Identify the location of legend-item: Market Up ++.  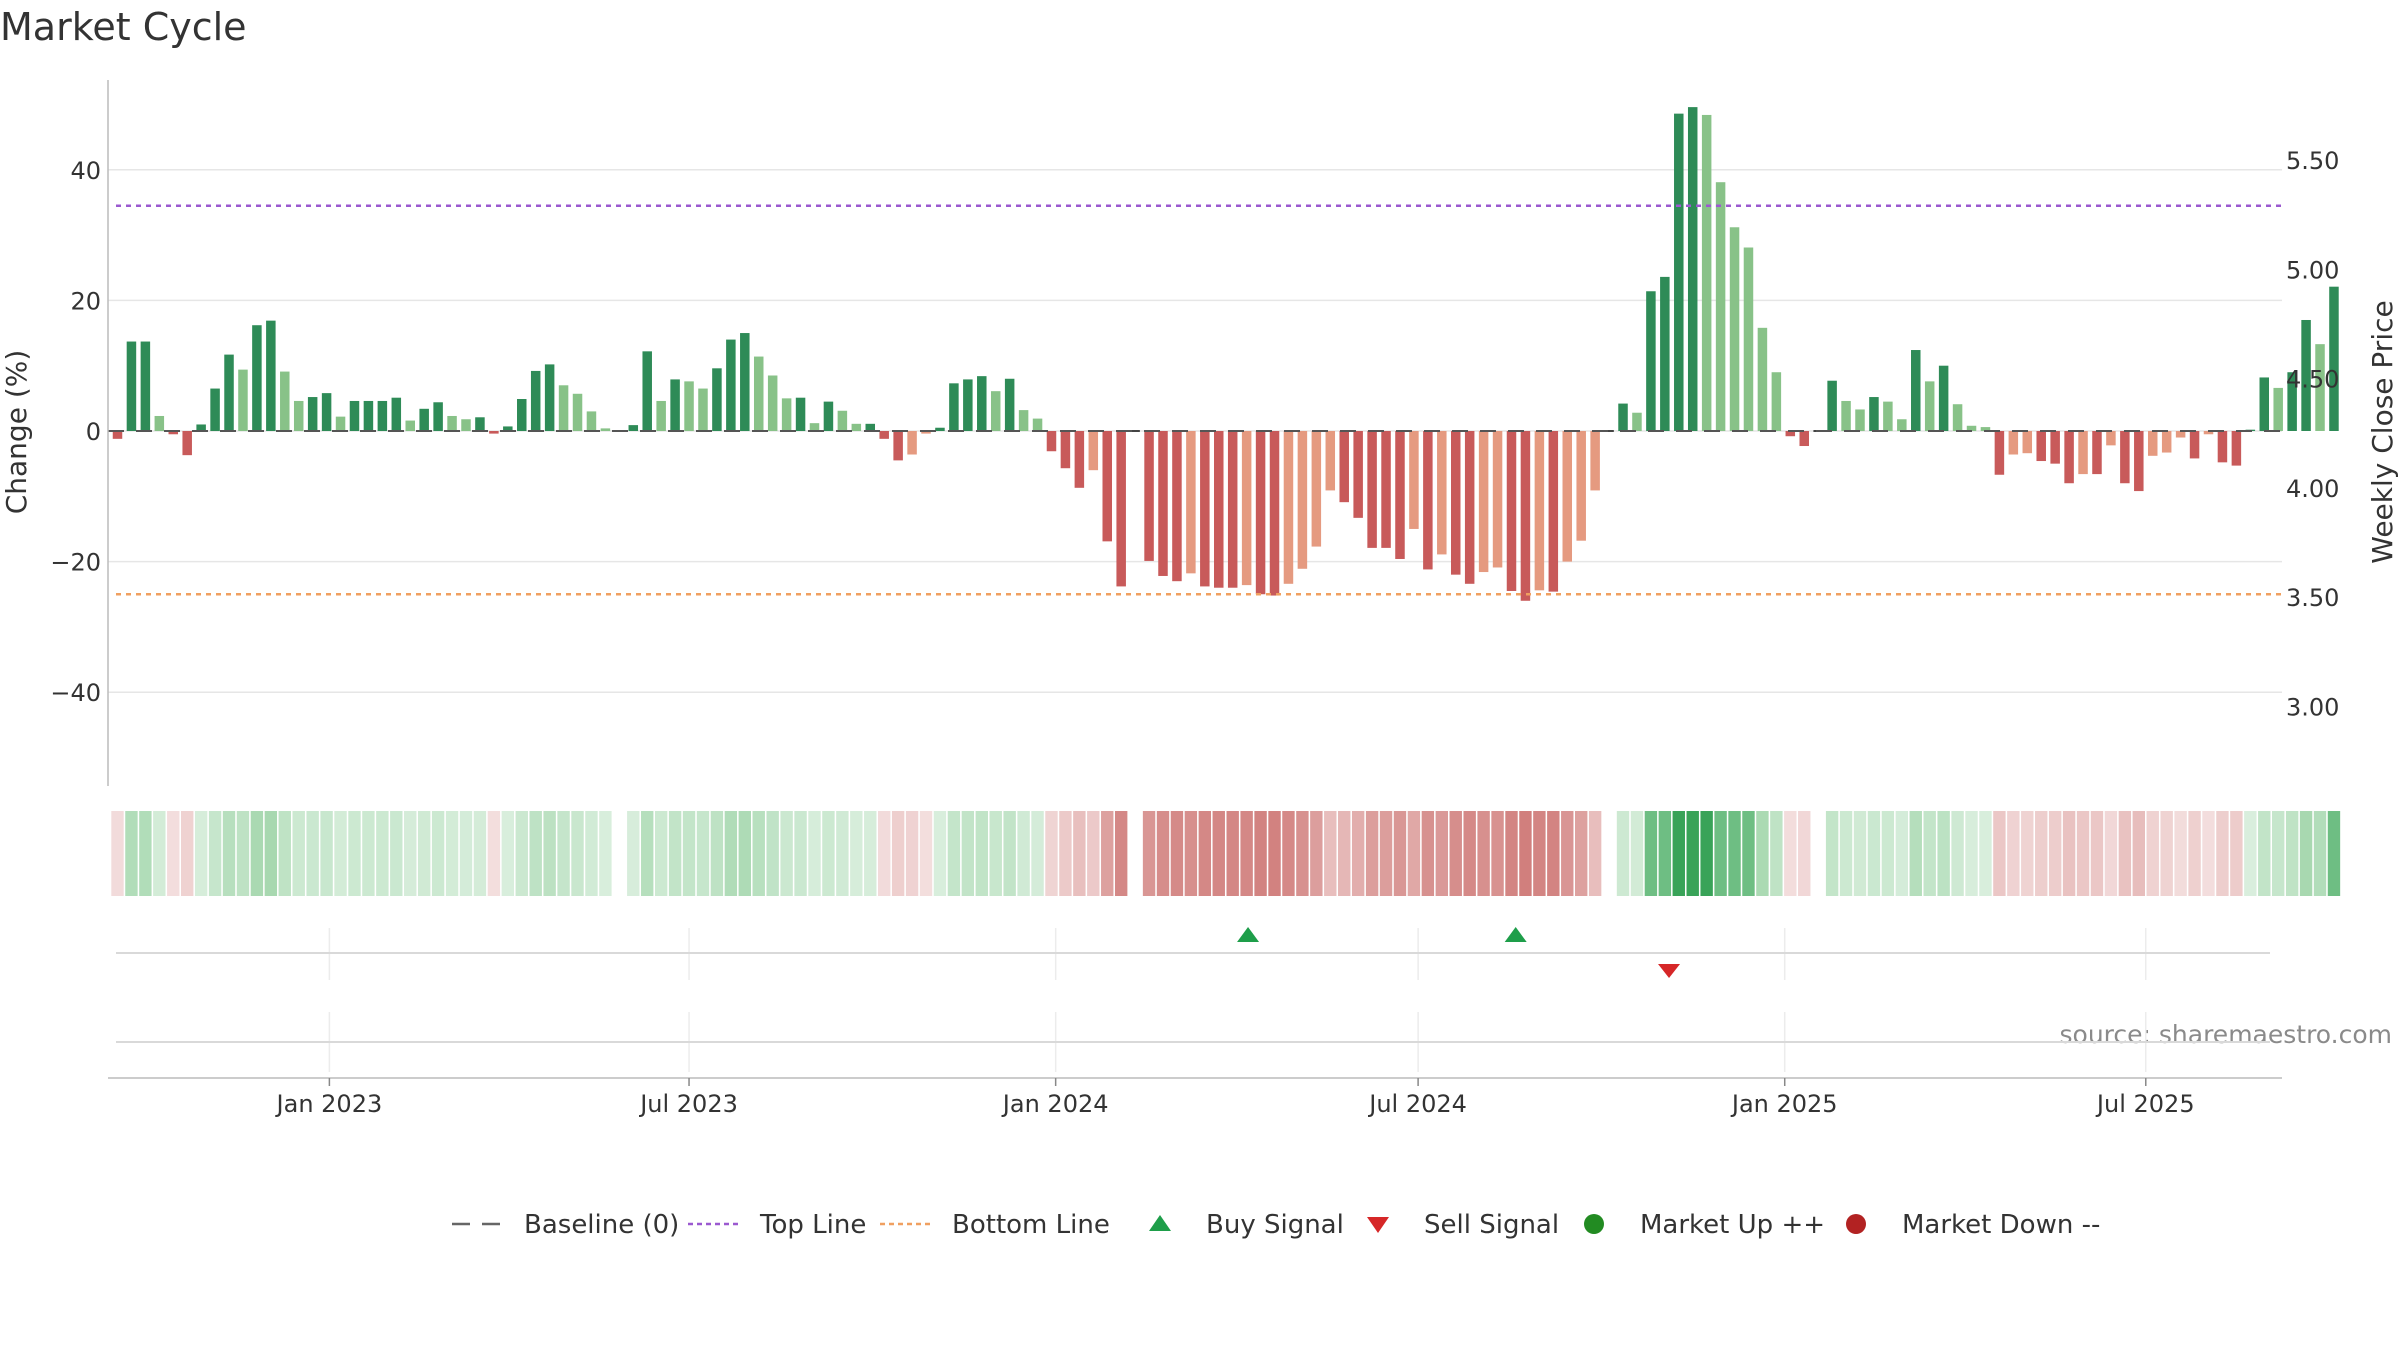
(1704, 1225).